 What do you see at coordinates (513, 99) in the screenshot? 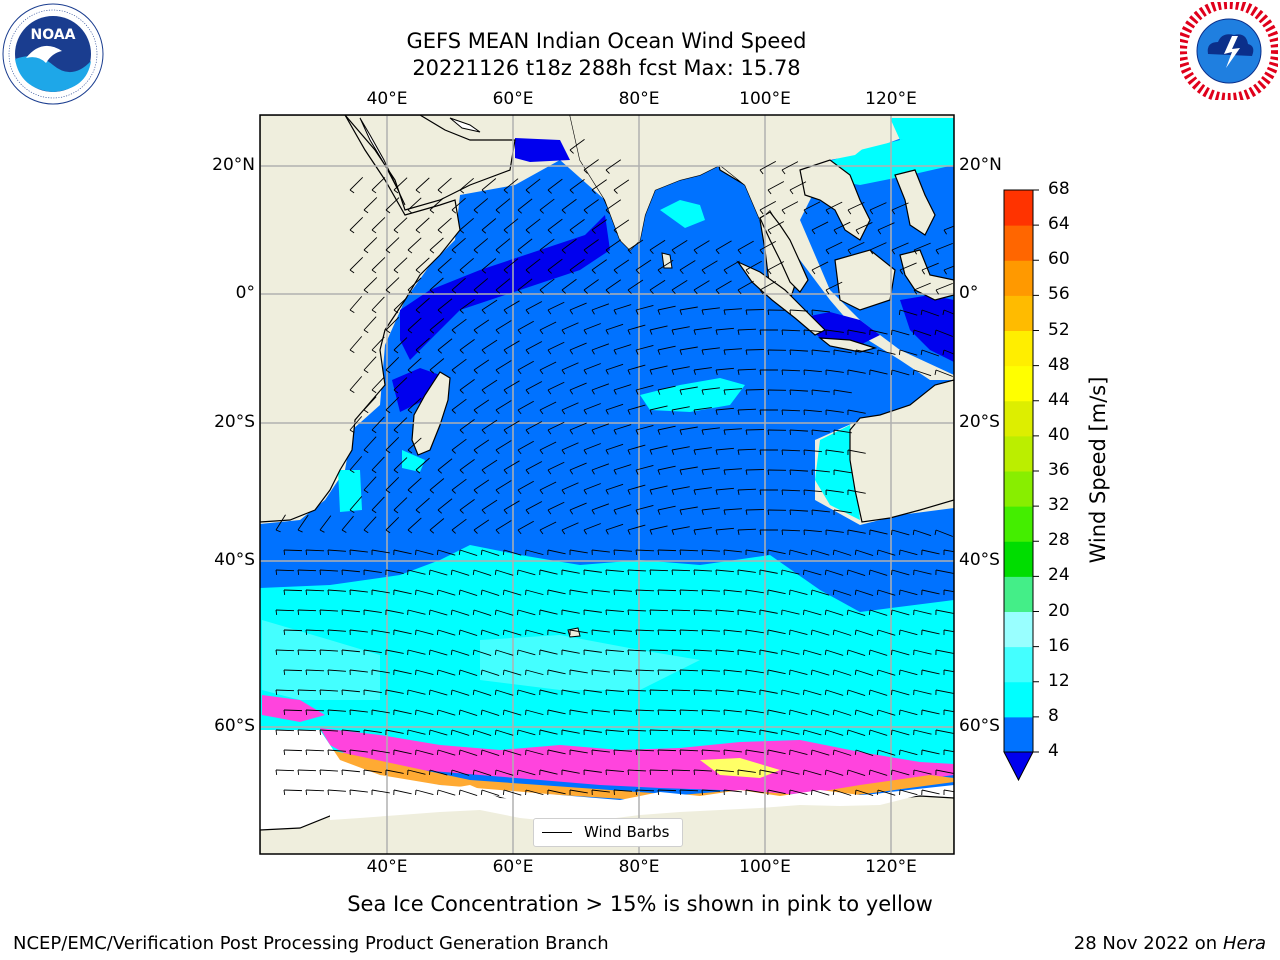
I see `top-lon-tick: 60°E` at bounding box center [513, 99].